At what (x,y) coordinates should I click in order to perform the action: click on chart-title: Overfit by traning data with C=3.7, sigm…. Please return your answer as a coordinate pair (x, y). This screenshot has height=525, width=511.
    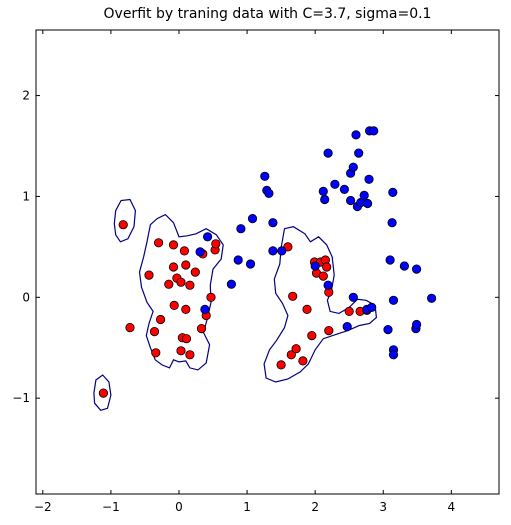
    Looking at the image, I should click on (267, 14).